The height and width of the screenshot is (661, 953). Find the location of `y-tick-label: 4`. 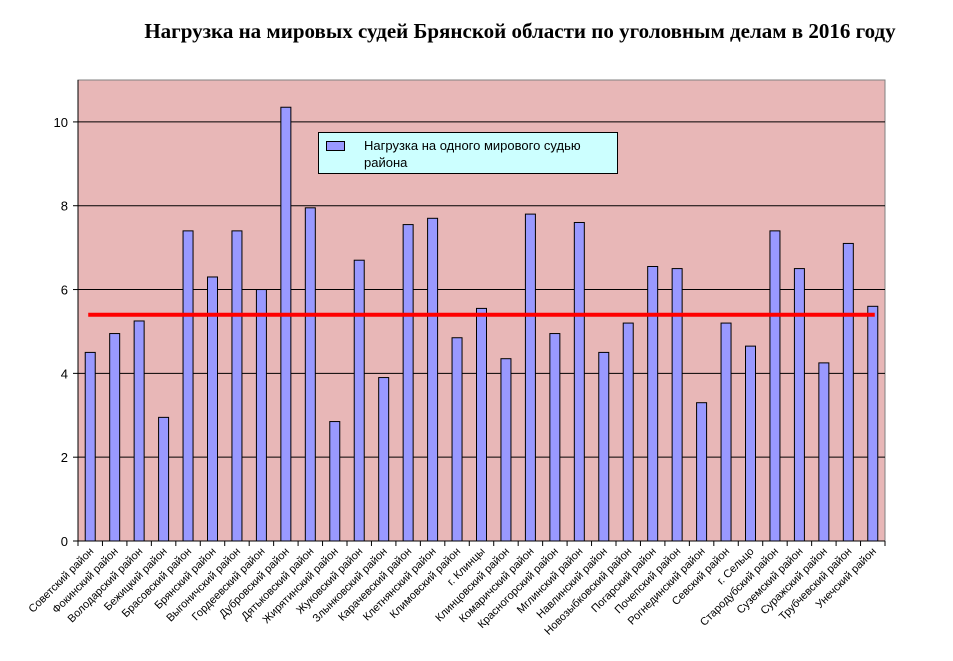

y-tick-label: 4 is located at coordinates (64, 373).